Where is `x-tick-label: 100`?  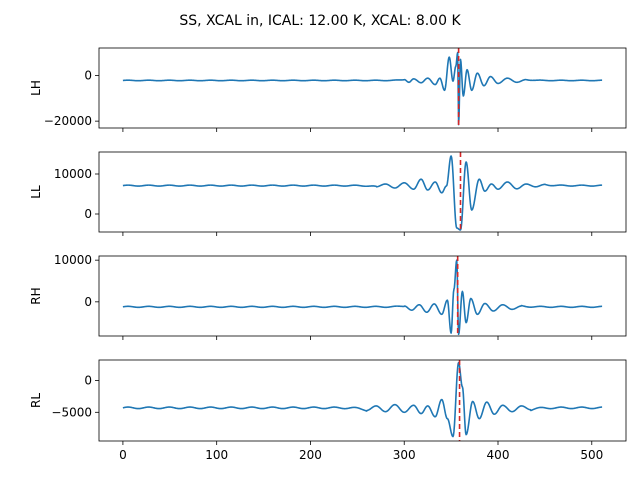 x-tick-label: 100 is located at coordinates (216, 455).